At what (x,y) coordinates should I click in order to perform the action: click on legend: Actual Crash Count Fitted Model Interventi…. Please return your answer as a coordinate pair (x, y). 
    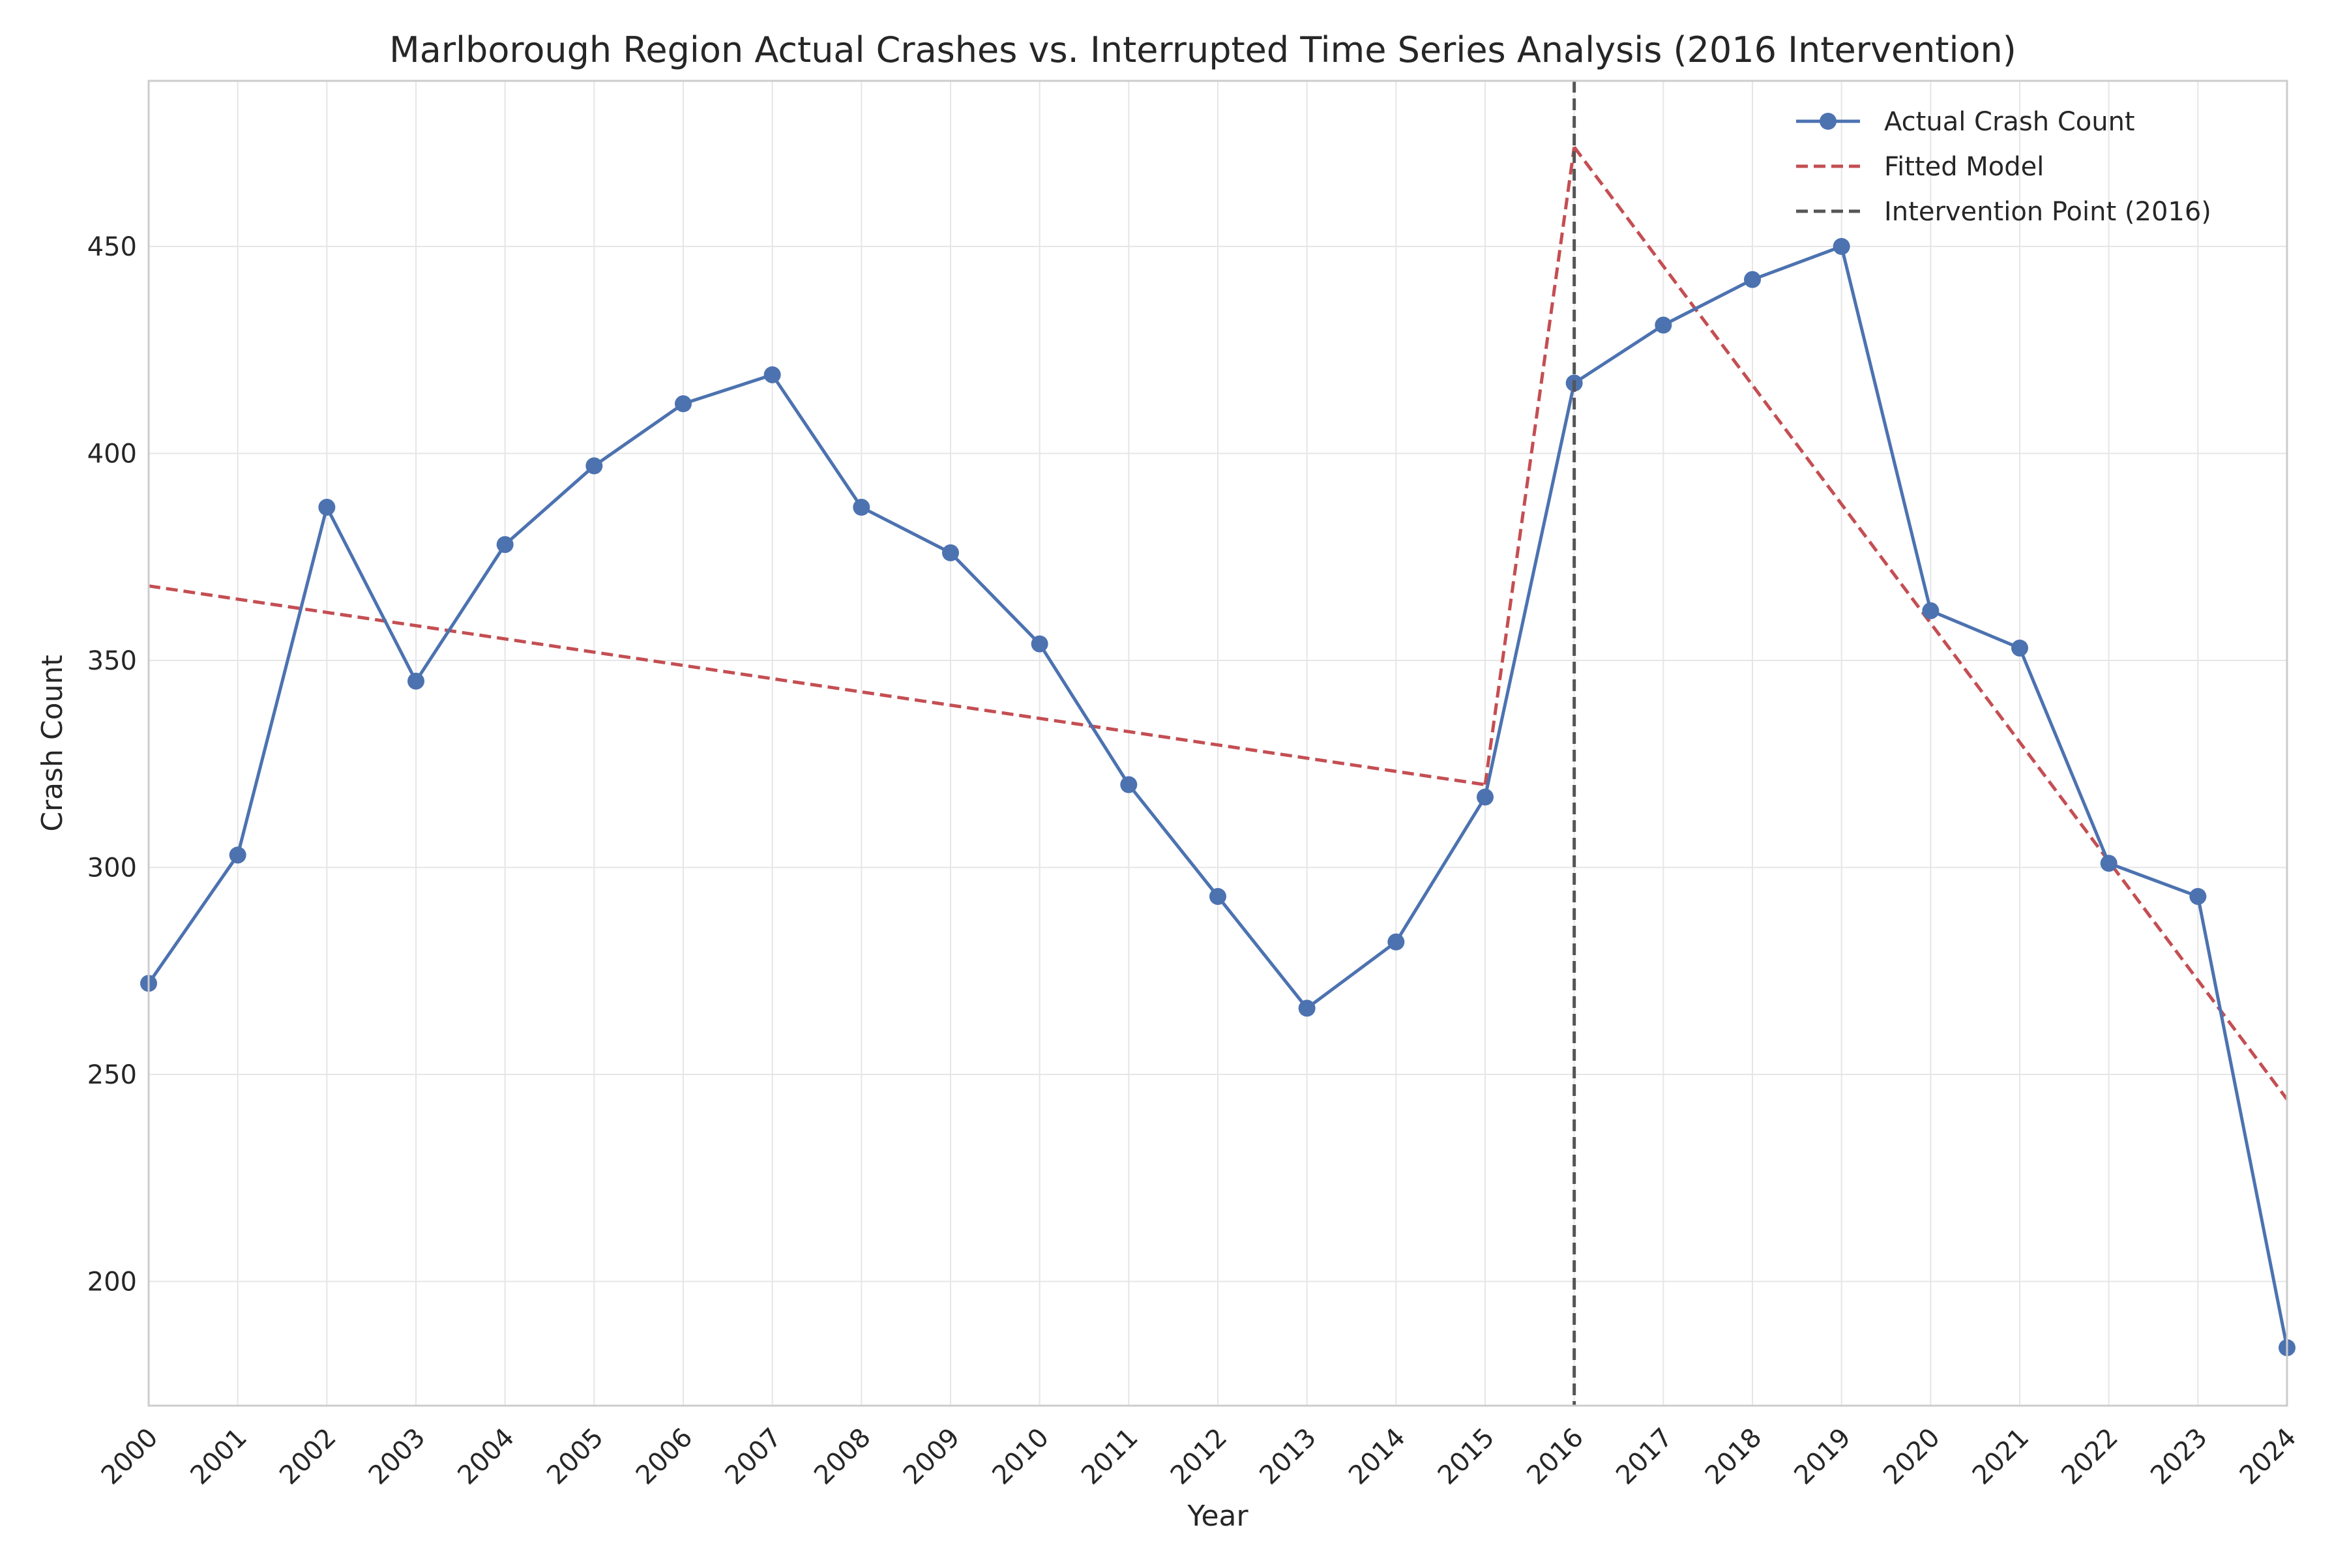
    Looking at the image, I should click on (2003, 167).